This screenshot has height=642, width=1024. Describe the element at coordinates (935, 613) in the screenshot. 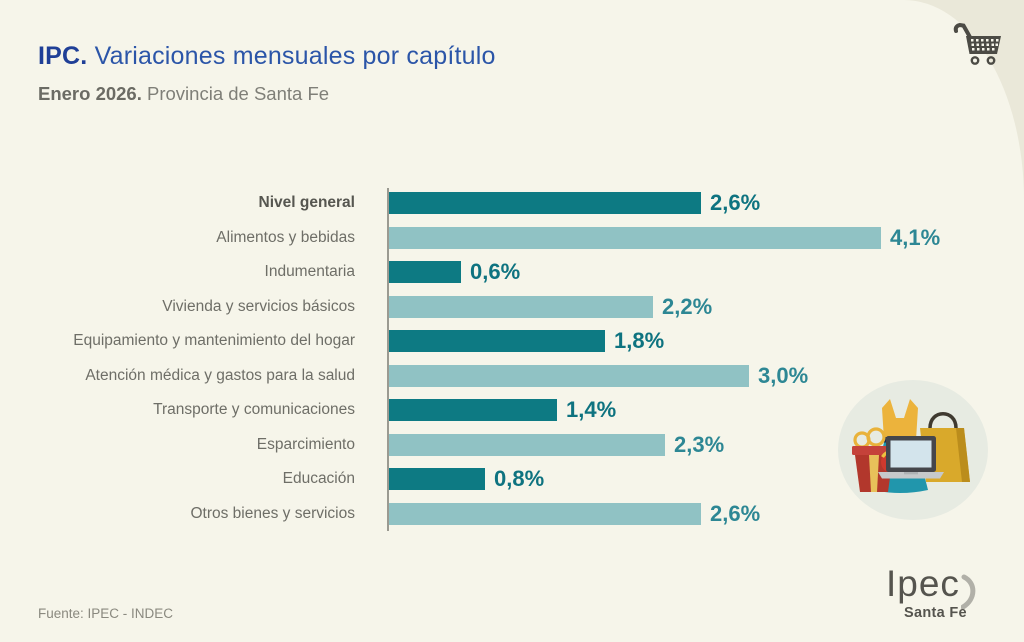

I see `logo-subtext: Santa Fe` at that location.